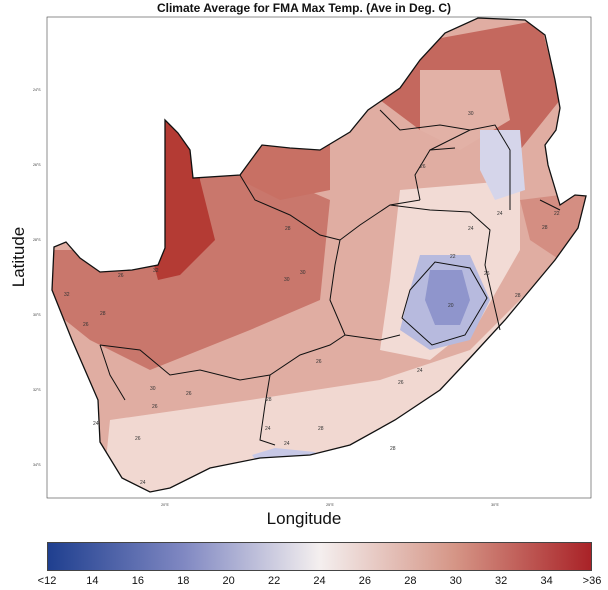 Image resolution: width=608 pixels, height=590 pixels. What do you see at coordinates (447, 297) in the screenshot?
I see `zone-coldest-lesotho` at bounding box center [447, 297].